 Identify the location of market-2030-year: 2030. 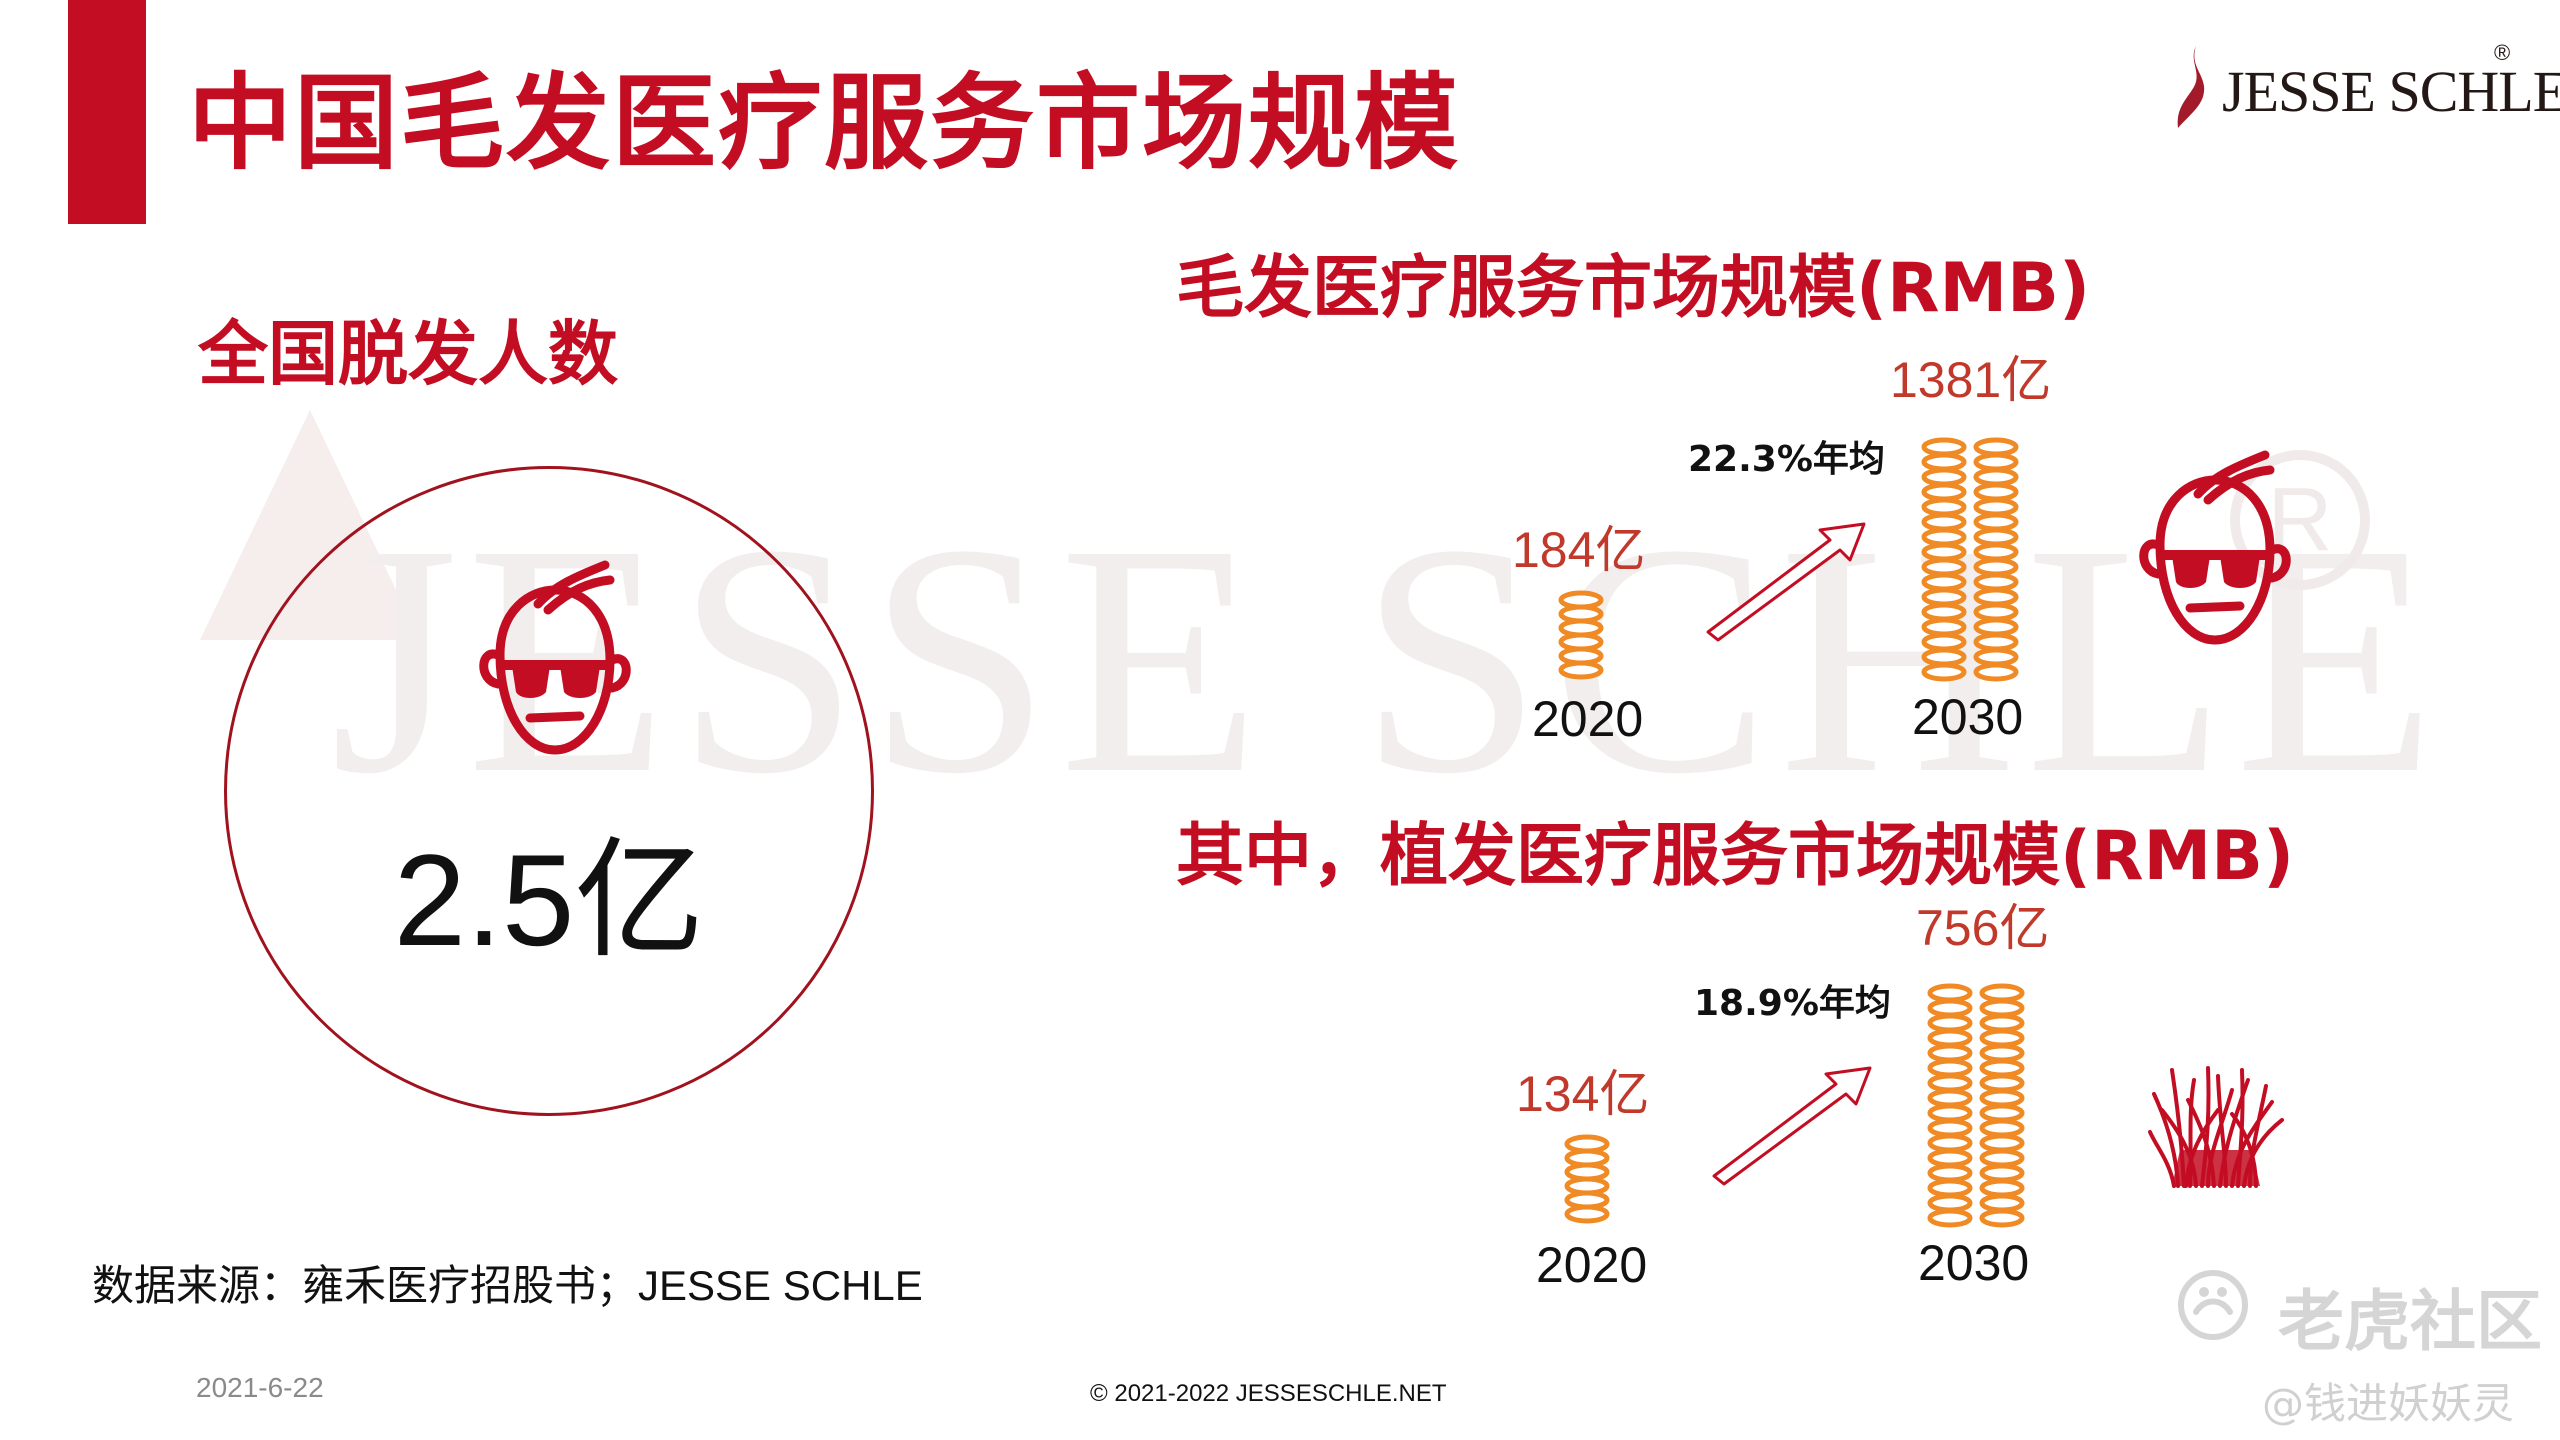
(1968, 717).